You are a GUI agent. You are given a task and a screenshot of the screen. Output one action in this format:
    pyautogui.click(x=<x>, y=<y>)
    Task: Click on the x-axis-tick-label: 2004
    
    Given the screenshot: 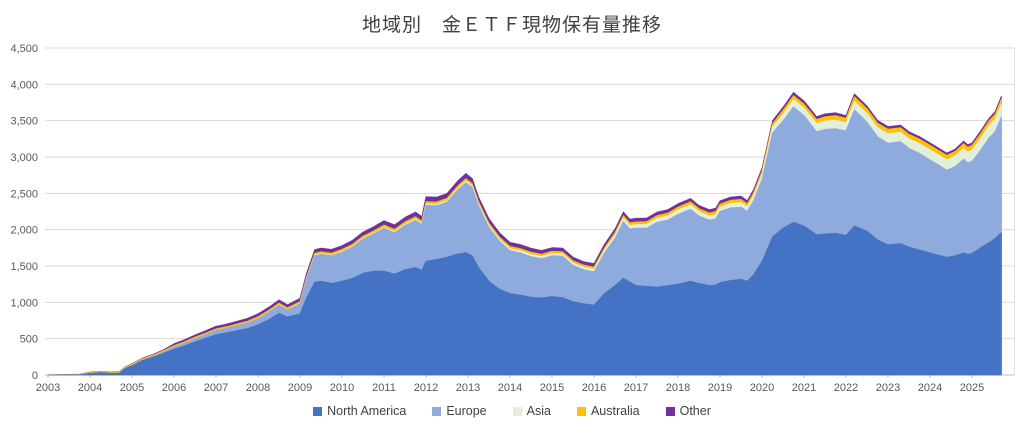 What is the action you would take?
    pyautogui.click(x=90, y=388)
    